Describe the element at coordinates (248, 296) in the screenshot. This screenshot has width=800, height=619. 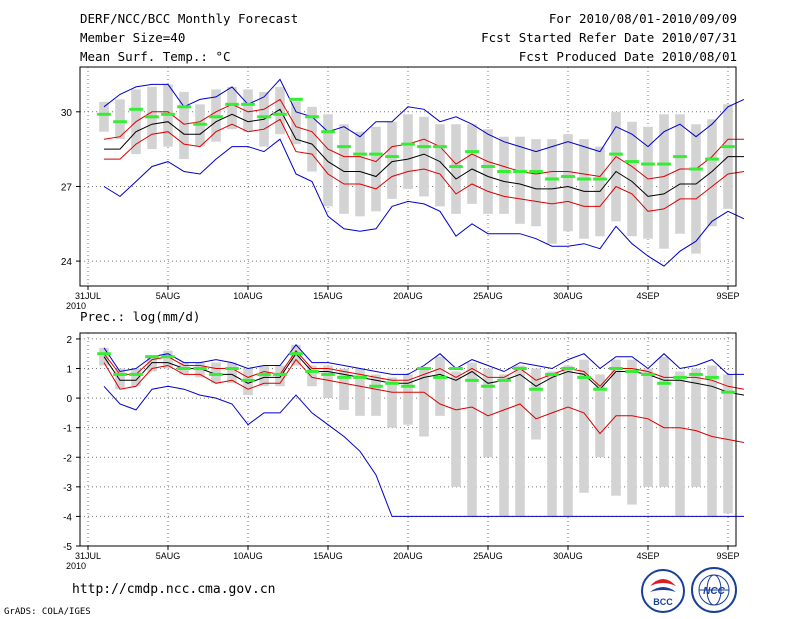
I see `temp-xtick-label: 10AUG` at that location.